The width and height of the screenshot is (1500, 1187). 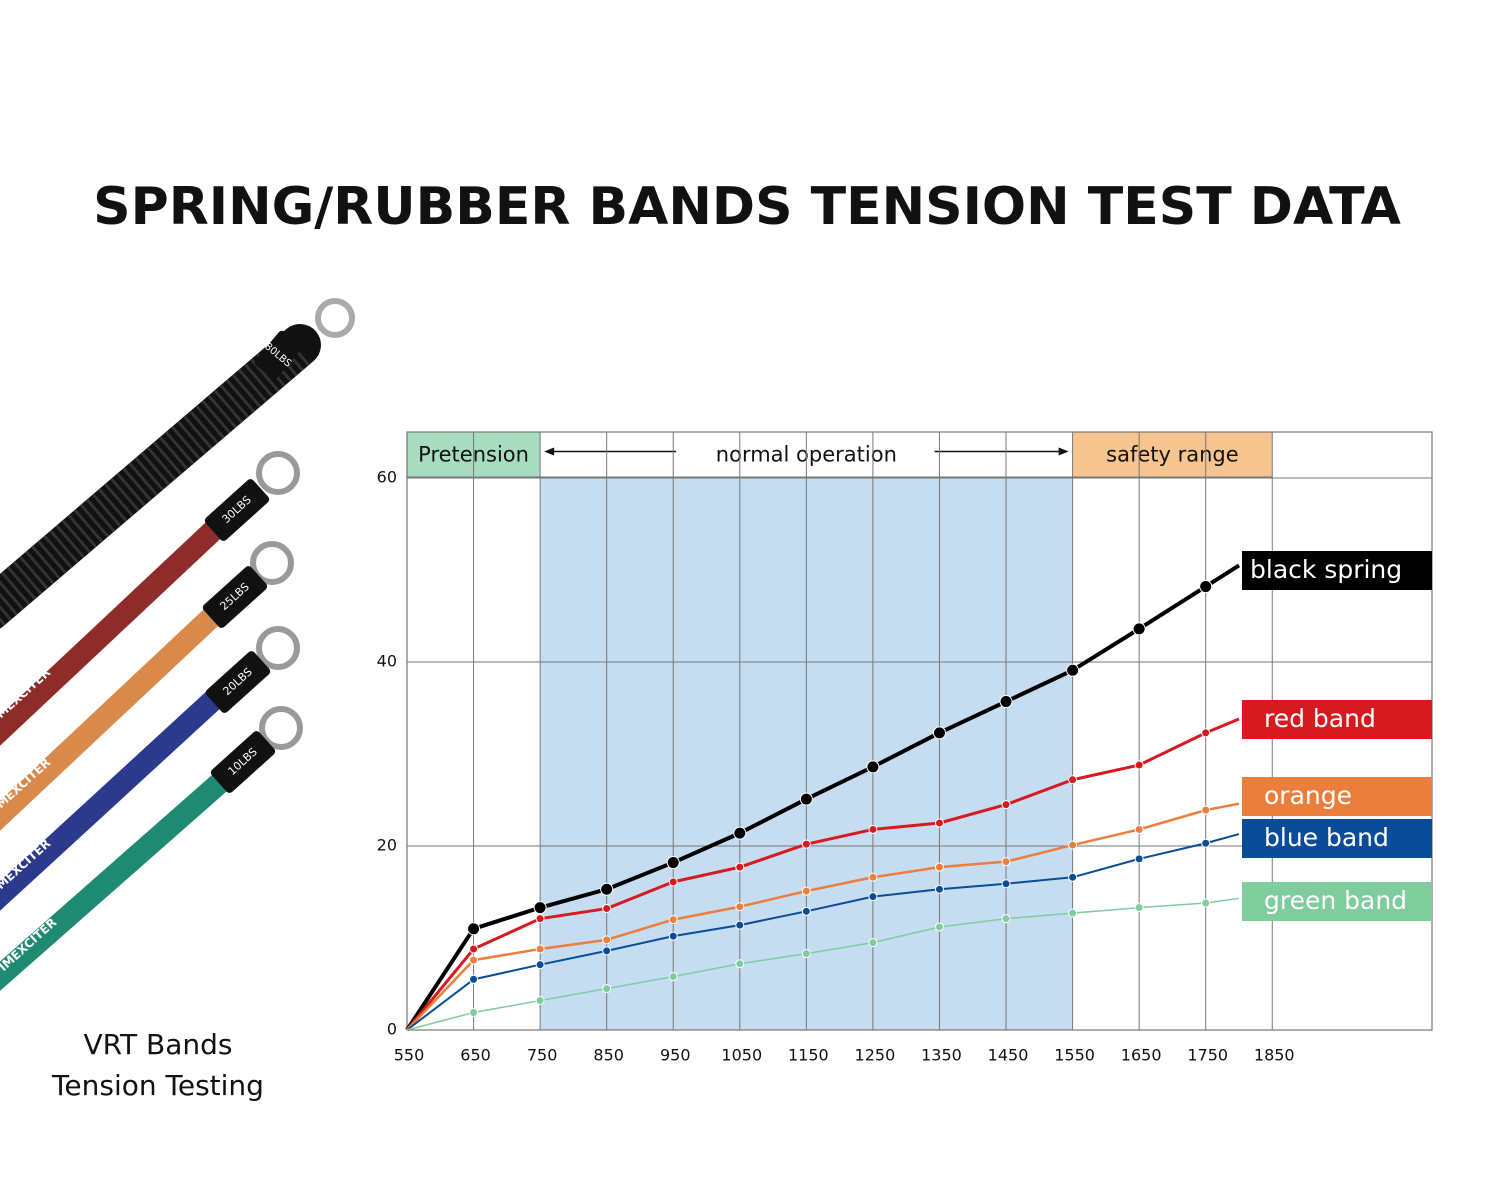 I want to click on region, so click(x=1172, y=454).